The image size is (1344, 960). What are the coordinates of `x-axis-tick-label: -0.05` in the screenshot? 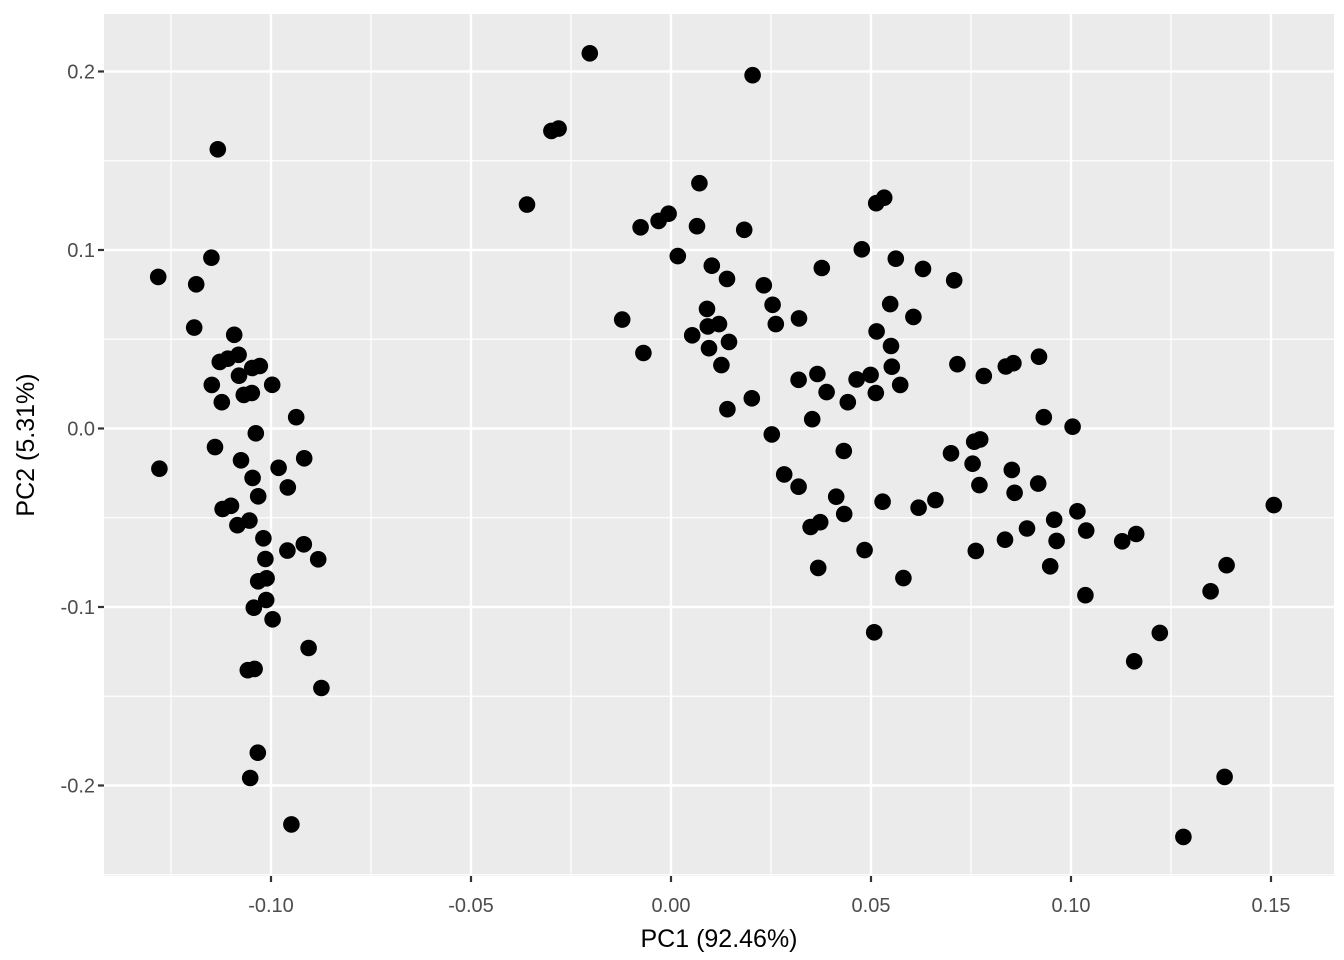 It's located at (471, 906).